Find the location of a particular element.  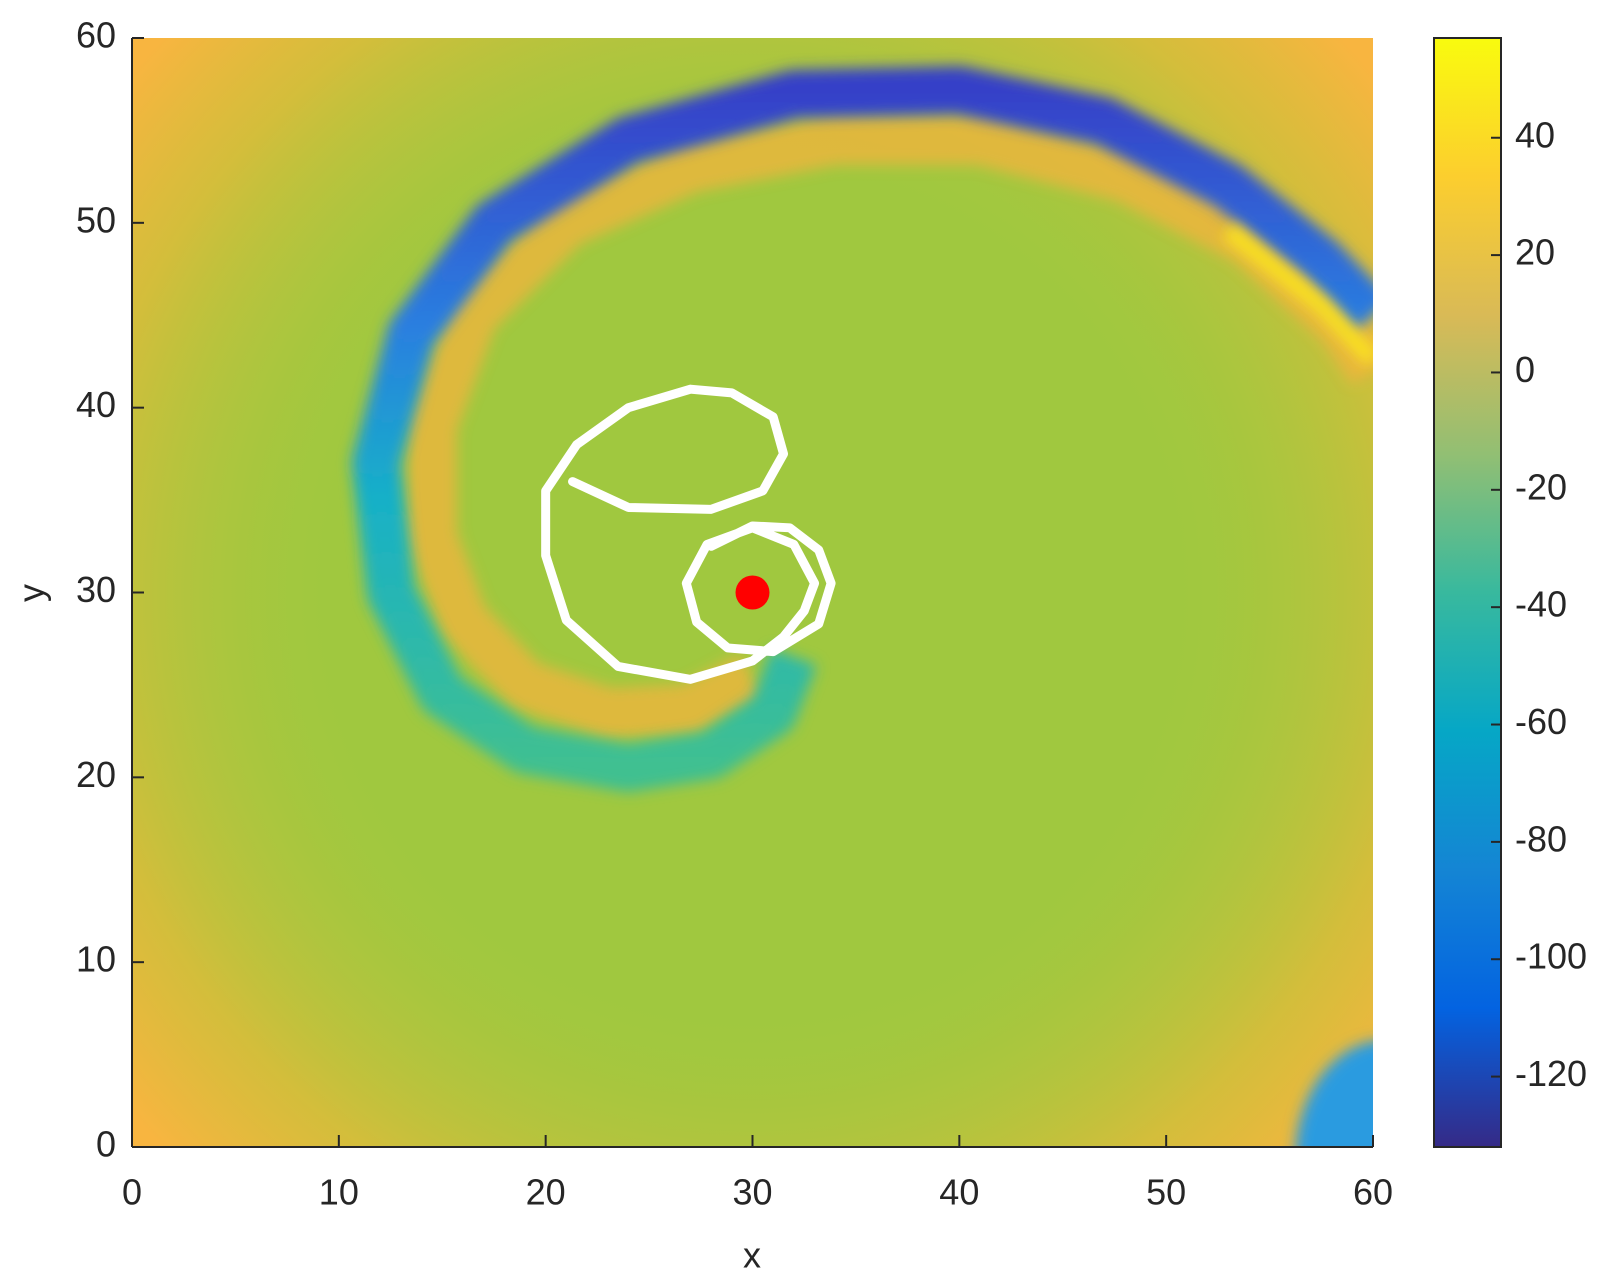

y-tick-label: 20 is located at coordinates (96, 774).